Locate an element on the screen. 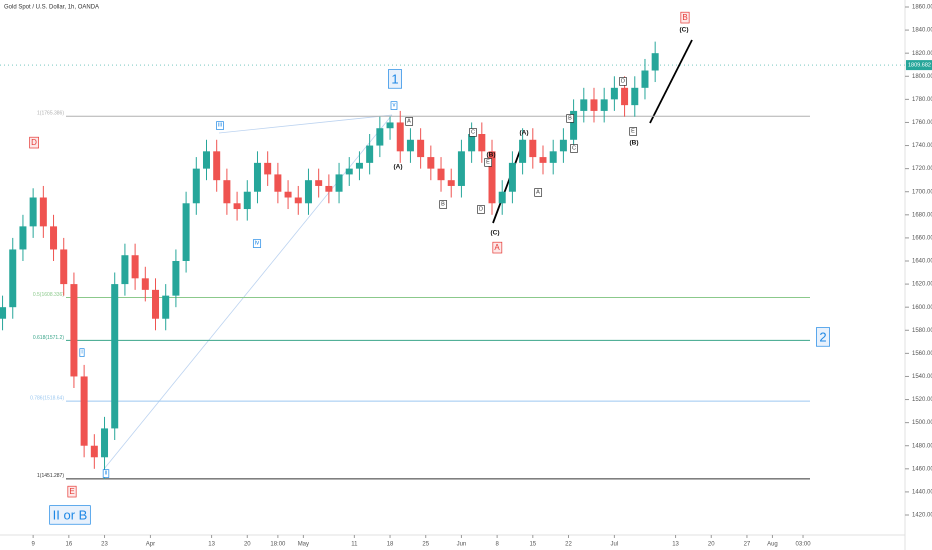 Image resolution: width=932 pixels, height=550 pixels. wave-label: D is located at coordinates (481, 209).